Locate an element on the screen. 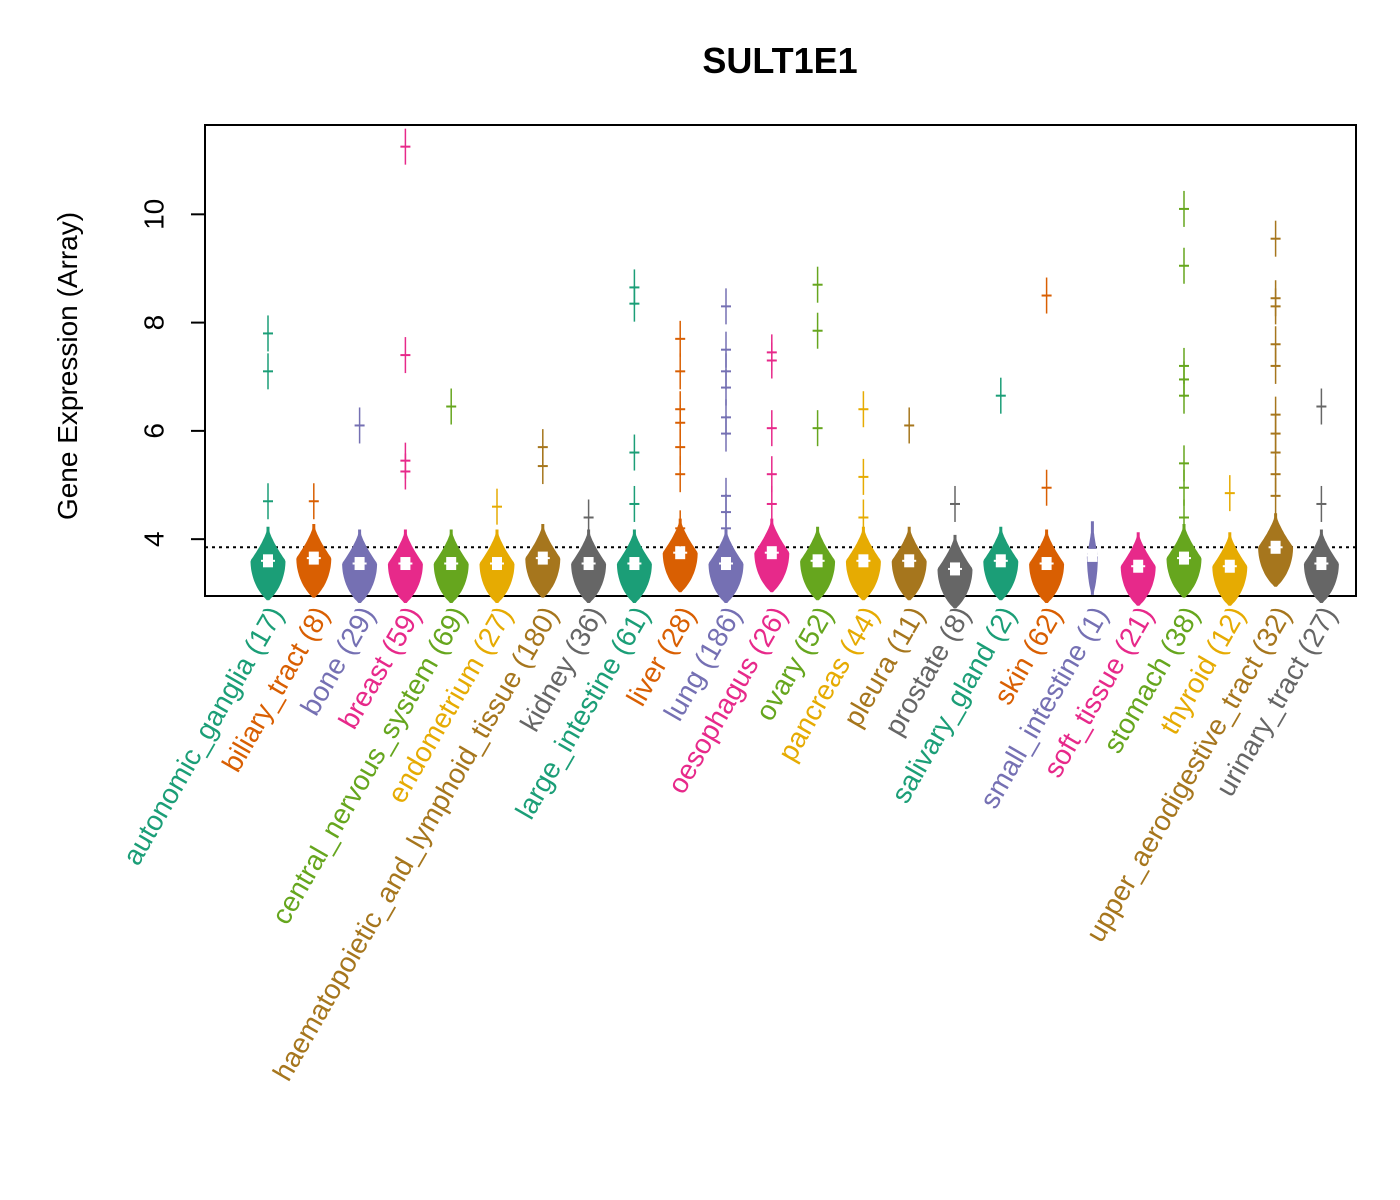 This screenshot has width=1400, height=1200. y-tick-label: 8 is located at coordinates (154, 323).